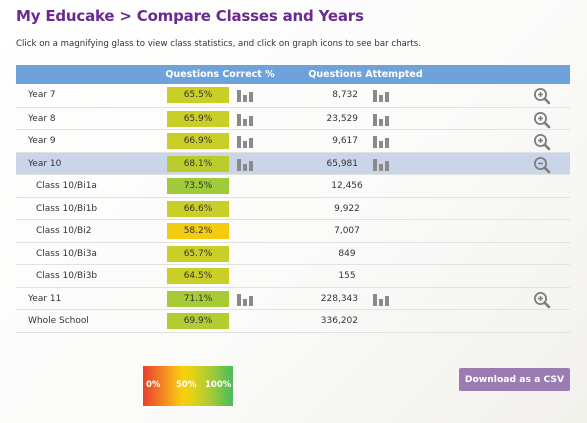  I want to click on questions-attempted-value: 12,456, so click(347, 186).